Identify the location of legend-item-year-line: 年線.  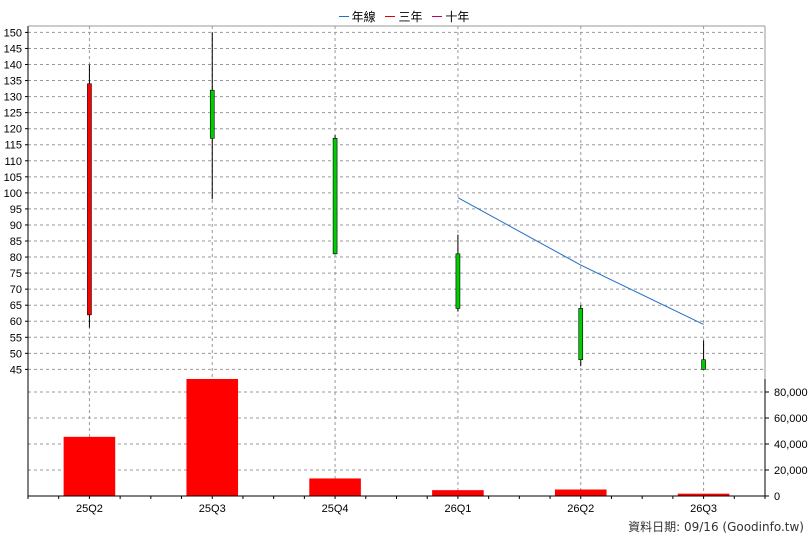
(357, 16).